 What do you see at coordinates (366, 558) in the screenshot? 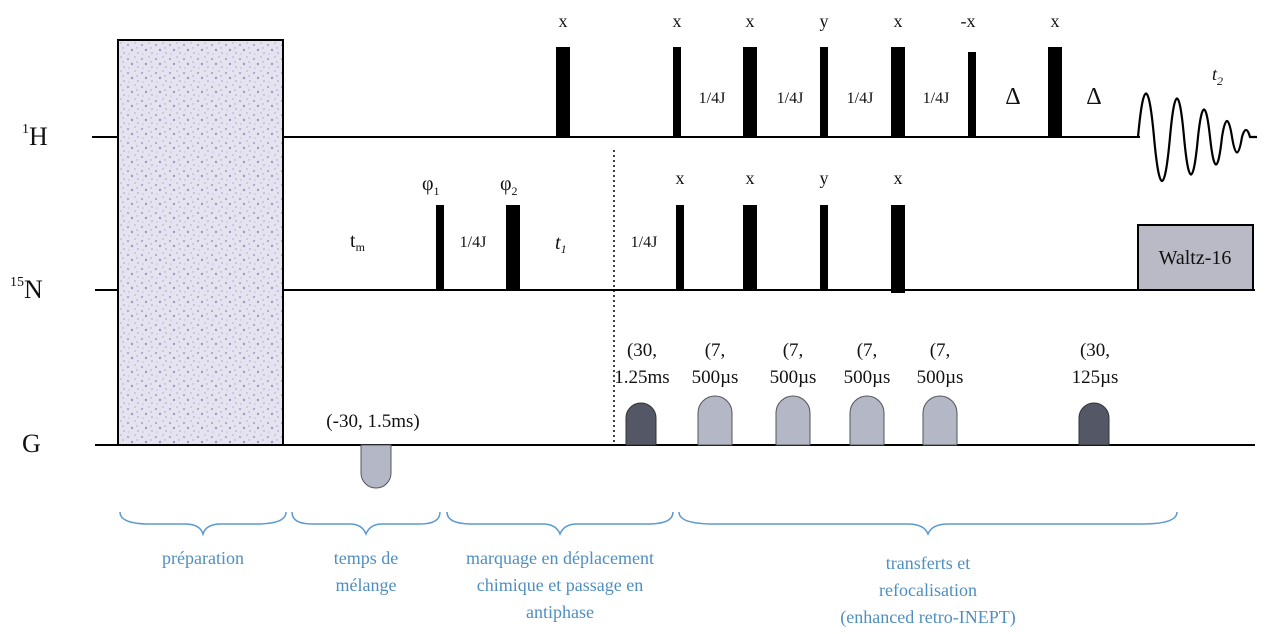
I see `section-label: temps de` at bounding box center [366, 558].